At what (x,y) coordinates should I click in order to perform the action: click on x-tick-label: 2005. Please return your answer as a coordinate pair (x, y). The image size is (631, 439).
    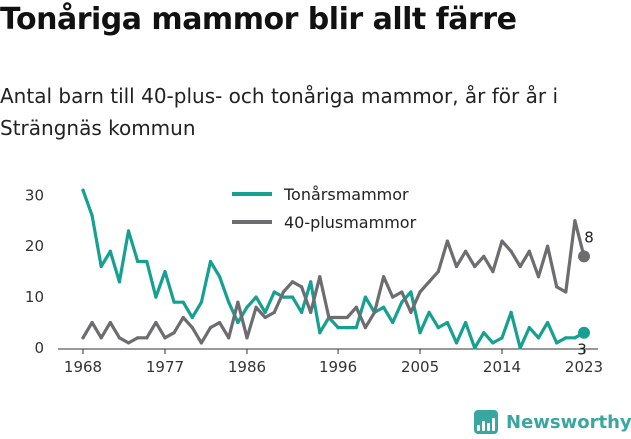
    Looking at the image, I should click on (420, 367).